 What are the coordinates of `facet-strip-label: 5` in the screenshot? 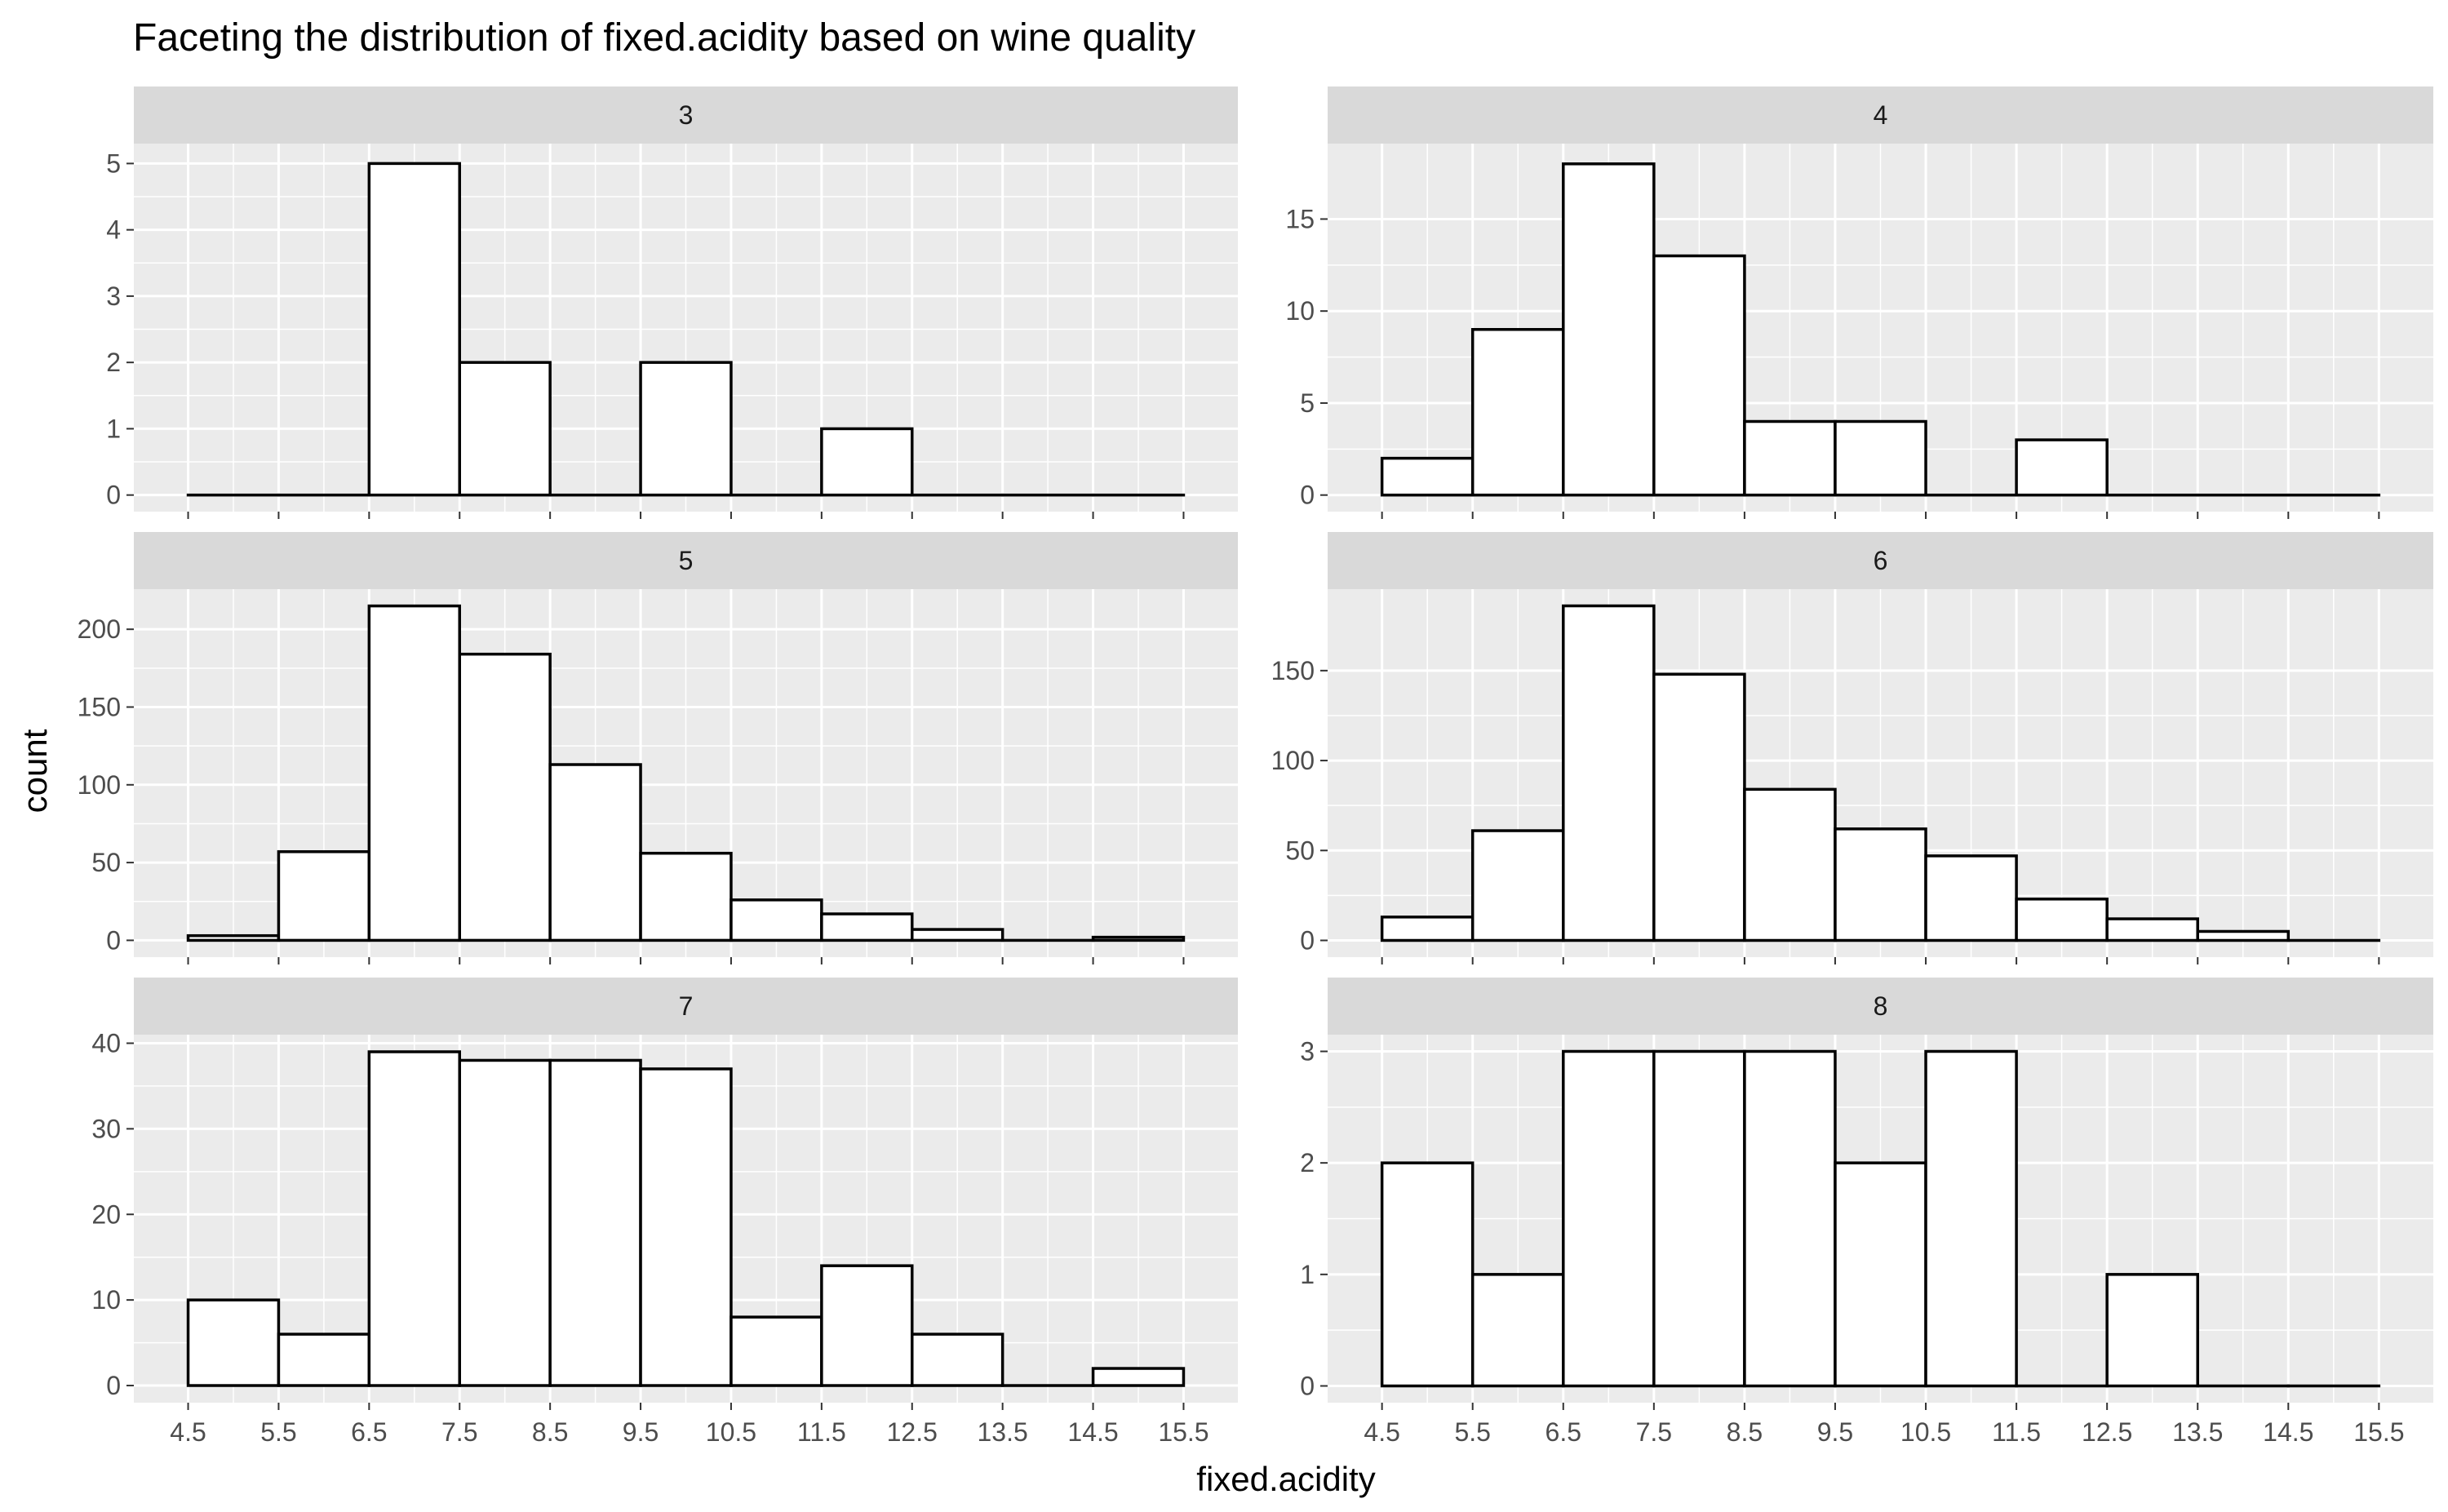 It's located at (686, 560).